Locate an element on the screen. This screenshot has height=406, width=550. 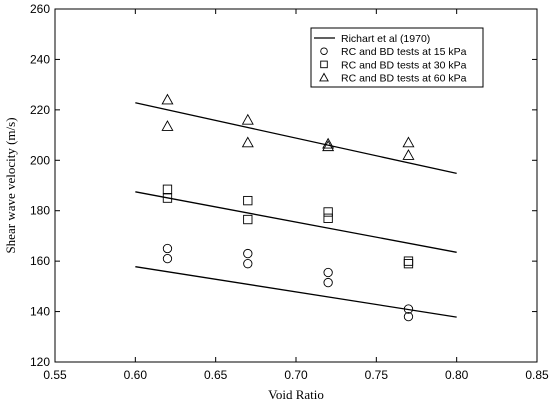
legend-label: RC and BD tests at 30 kPa is located at coordinates (404, 65).